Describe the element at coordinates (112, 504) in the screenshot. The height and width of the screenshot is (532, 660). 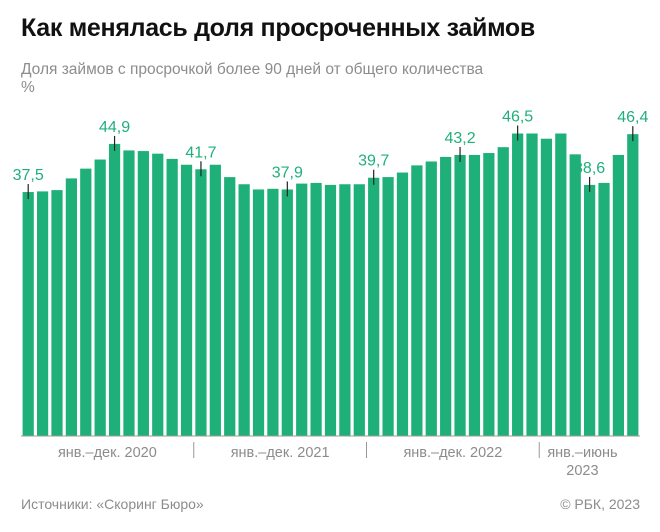
I see `source-note: Источники: «Скоринг Бюро»` at that location.